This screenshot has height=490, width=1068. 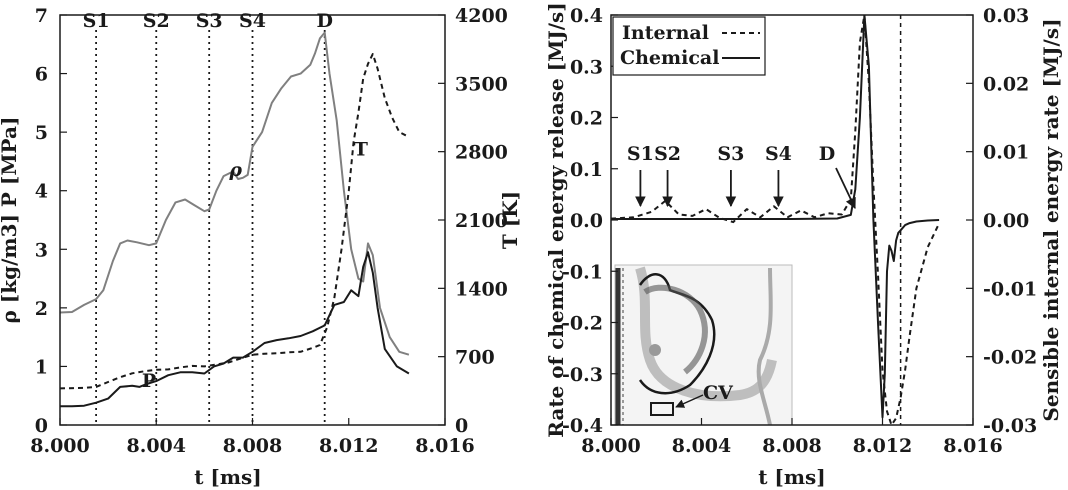 What do you see at coordinates (10, 220) in the screenshot?
I see `left-y-axis-label: ρ [kg/m3] P [MPa]` at bounding box center [10, 220].